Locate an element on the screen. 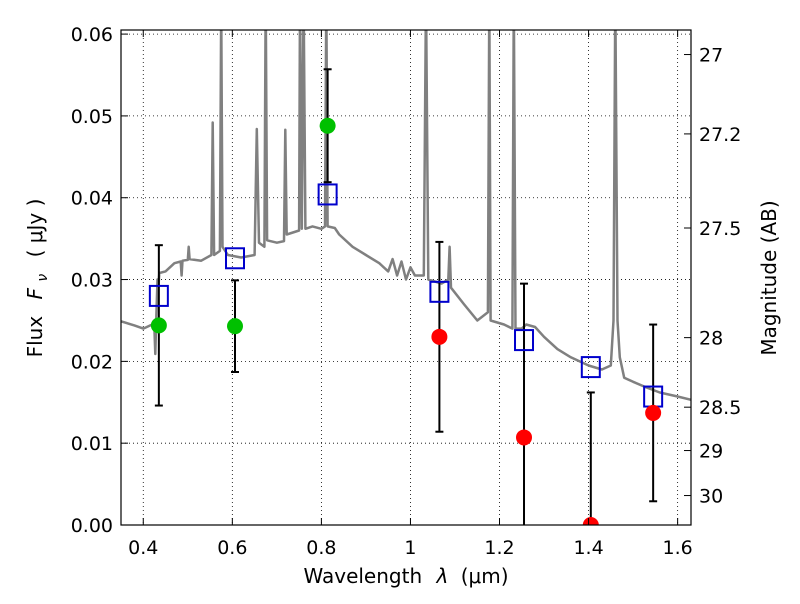 This screenshot has height=604, width=800. y2-tick-label: 27.5 is located at coordinates (720, 229).